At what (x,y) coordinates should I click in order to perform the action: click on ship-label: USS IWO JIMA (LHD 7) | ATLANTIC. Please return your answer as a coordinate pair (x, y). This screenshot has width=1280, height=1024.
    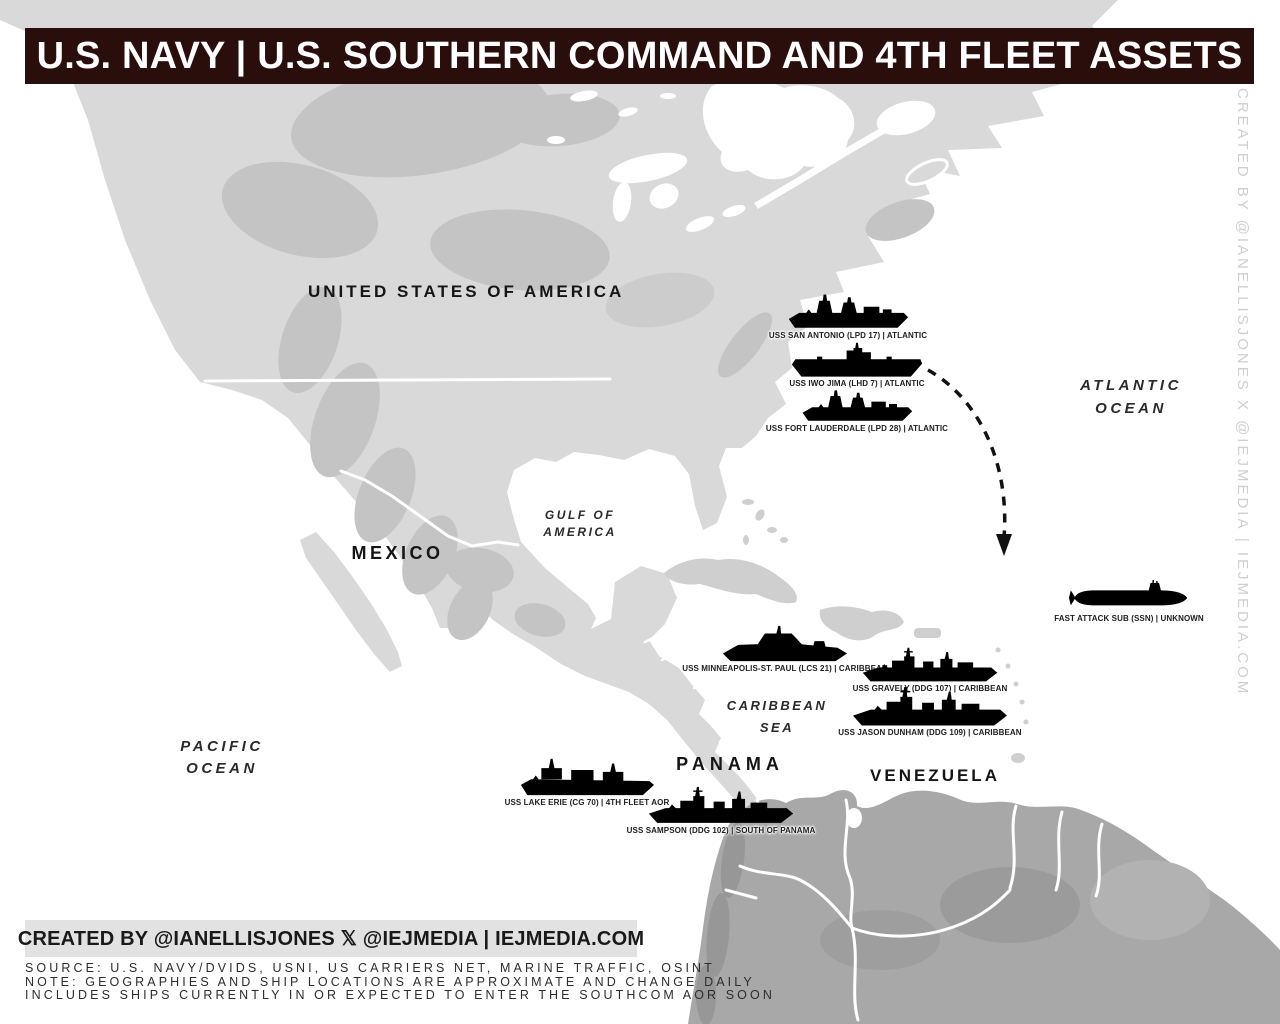
    Looking at the image, I should click on (857, 384).